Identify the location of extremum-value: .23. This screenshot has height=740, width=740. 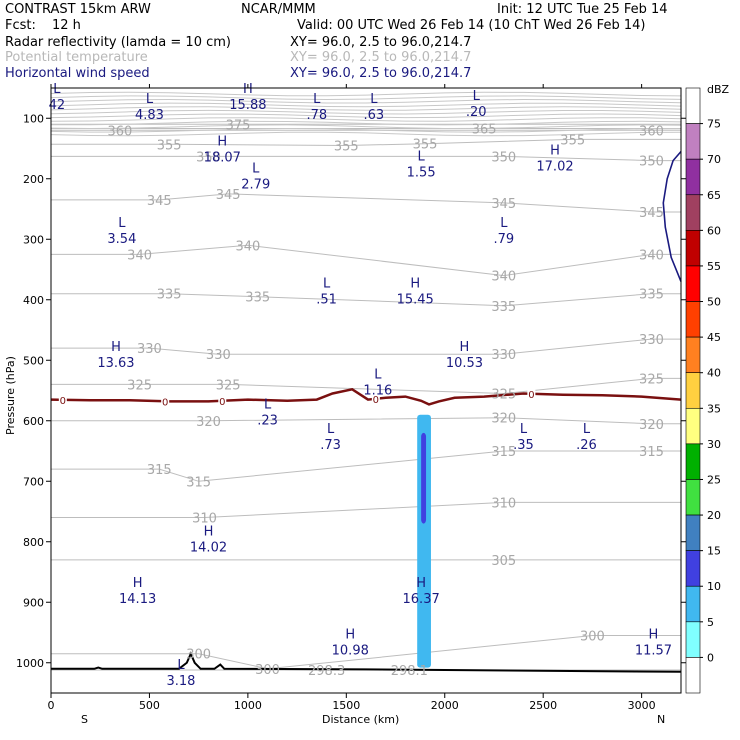
(267, 421).